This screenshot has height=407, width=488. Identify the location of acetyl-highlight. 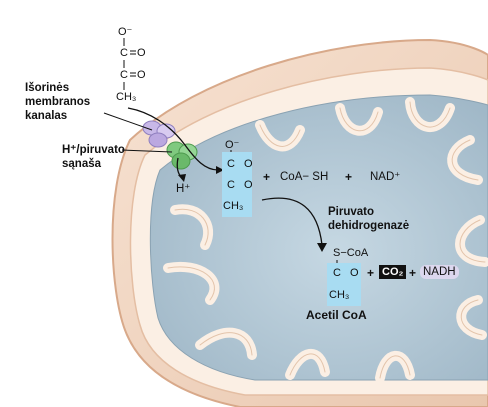
(344, 284).